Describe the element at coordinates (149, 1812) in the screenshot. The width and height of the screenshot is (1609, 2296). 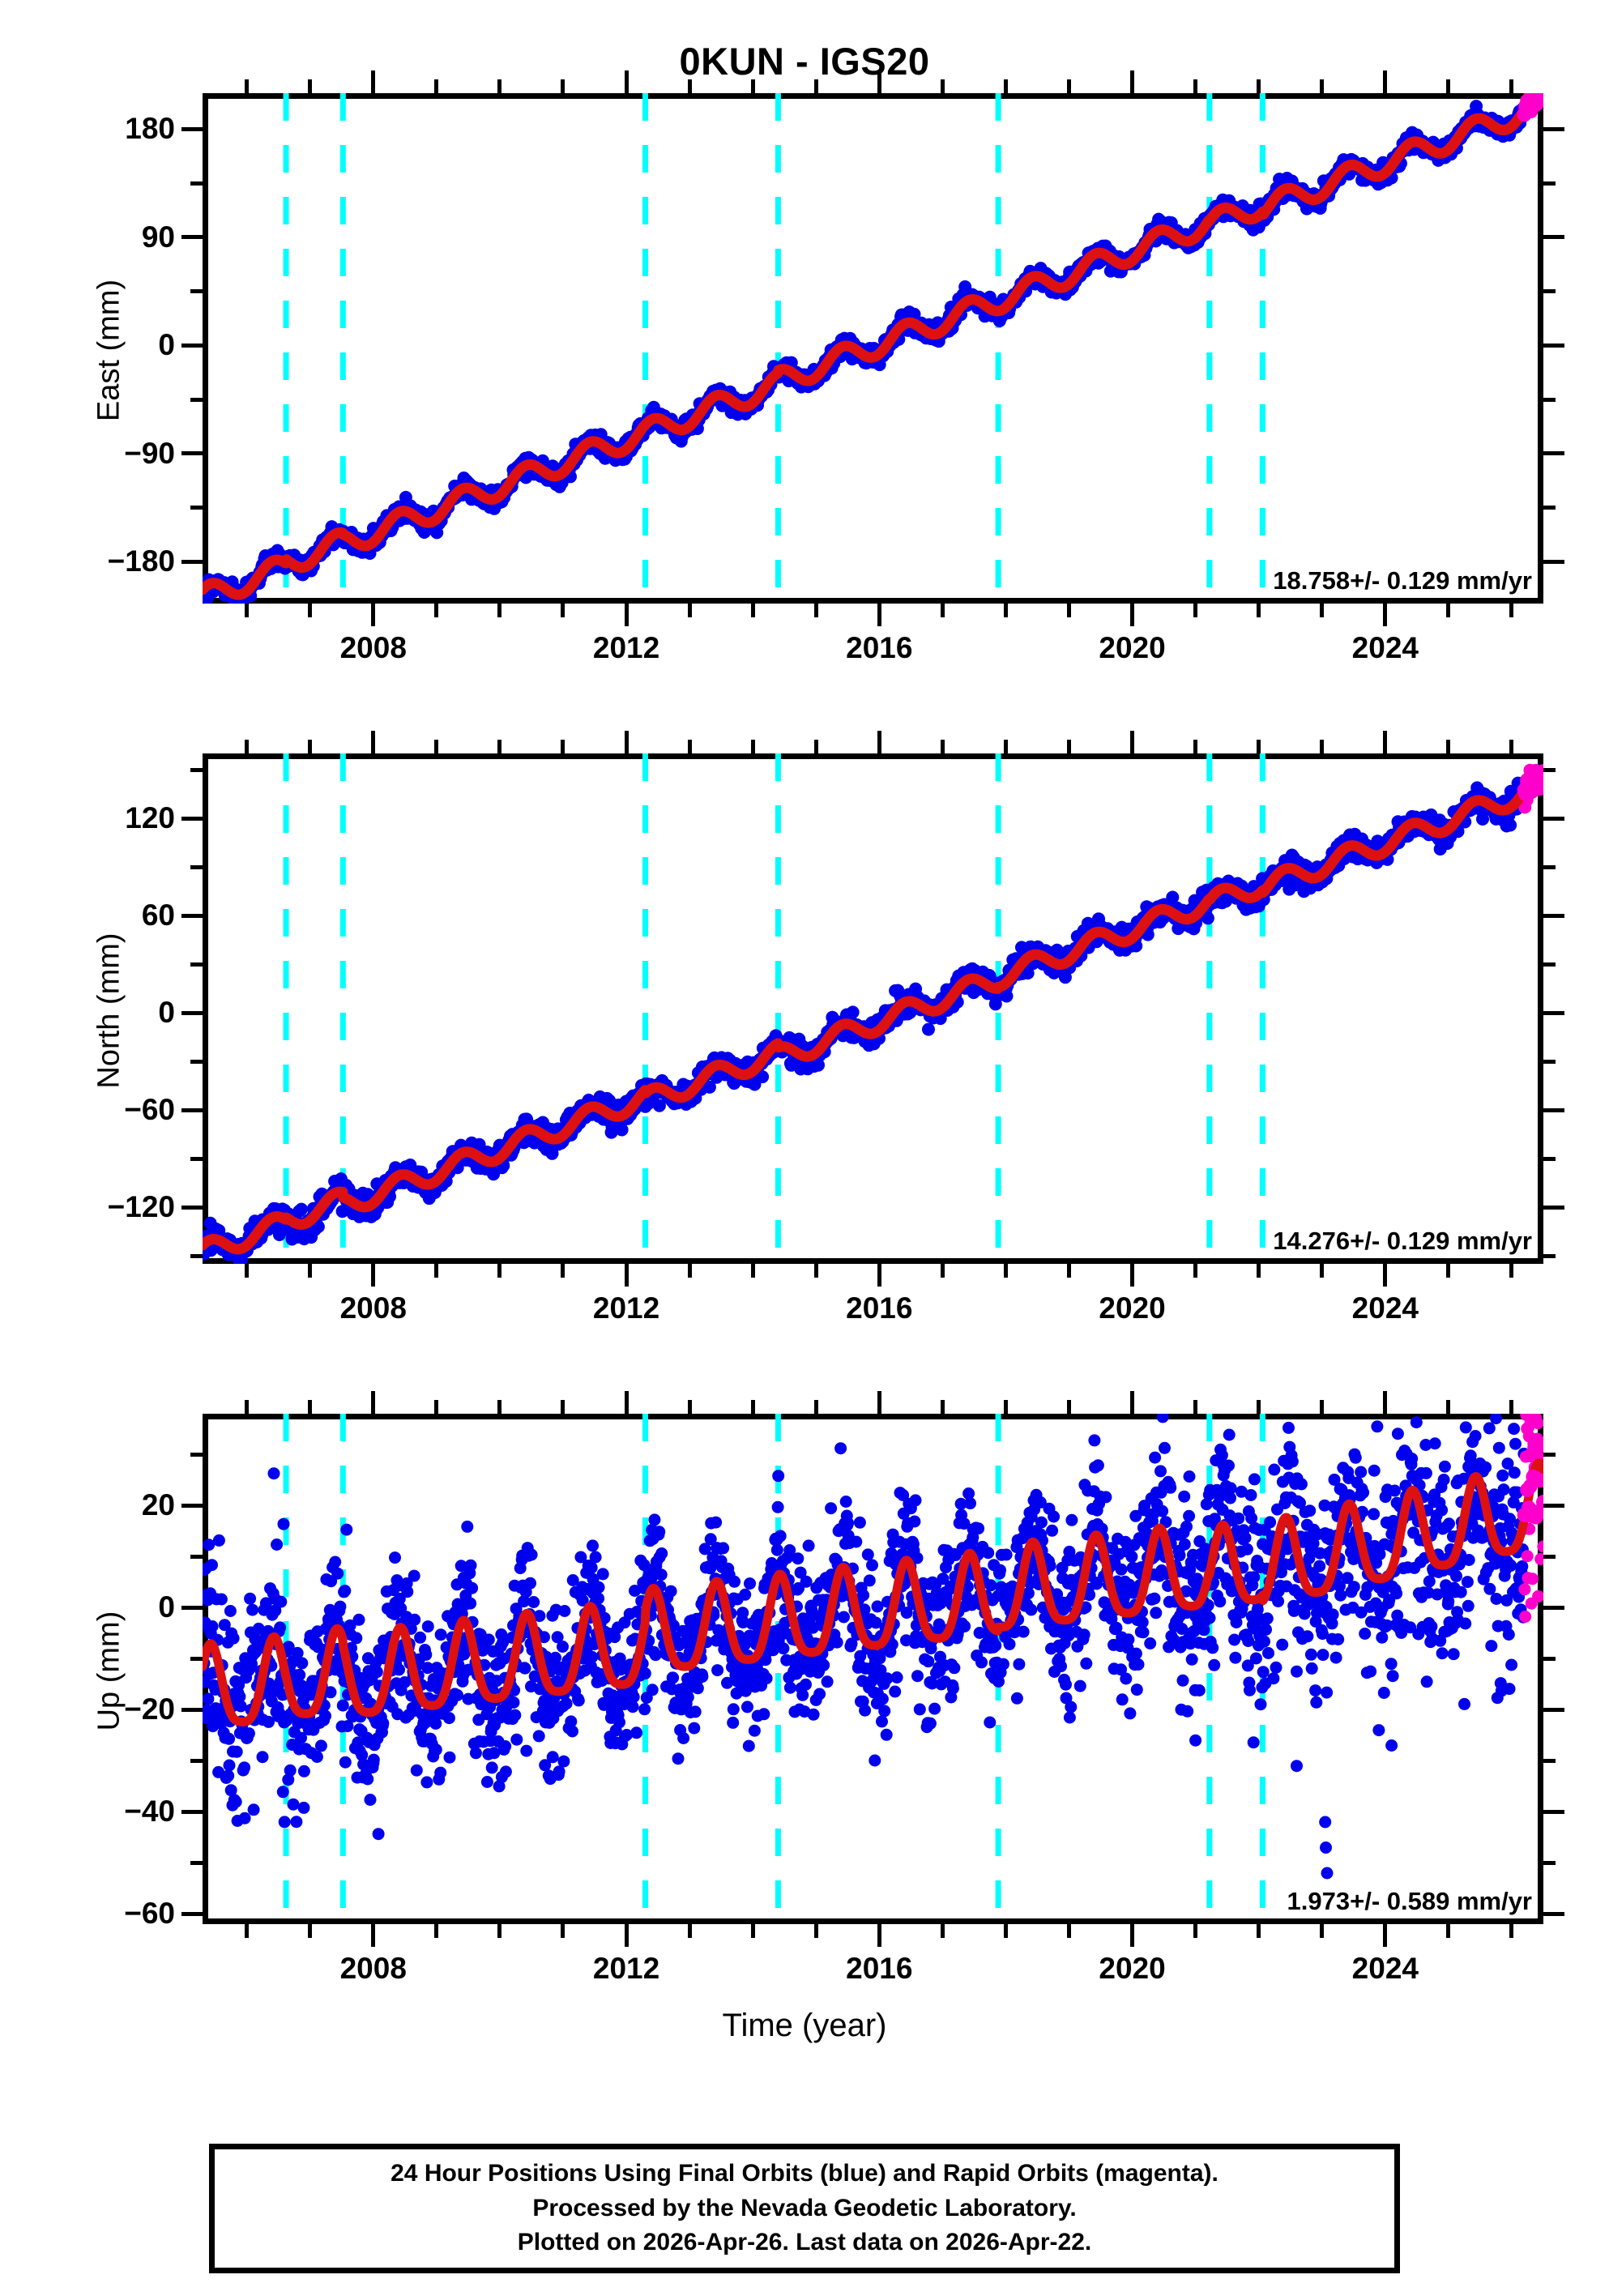
I see `up-ytick-label: −40` at that location.